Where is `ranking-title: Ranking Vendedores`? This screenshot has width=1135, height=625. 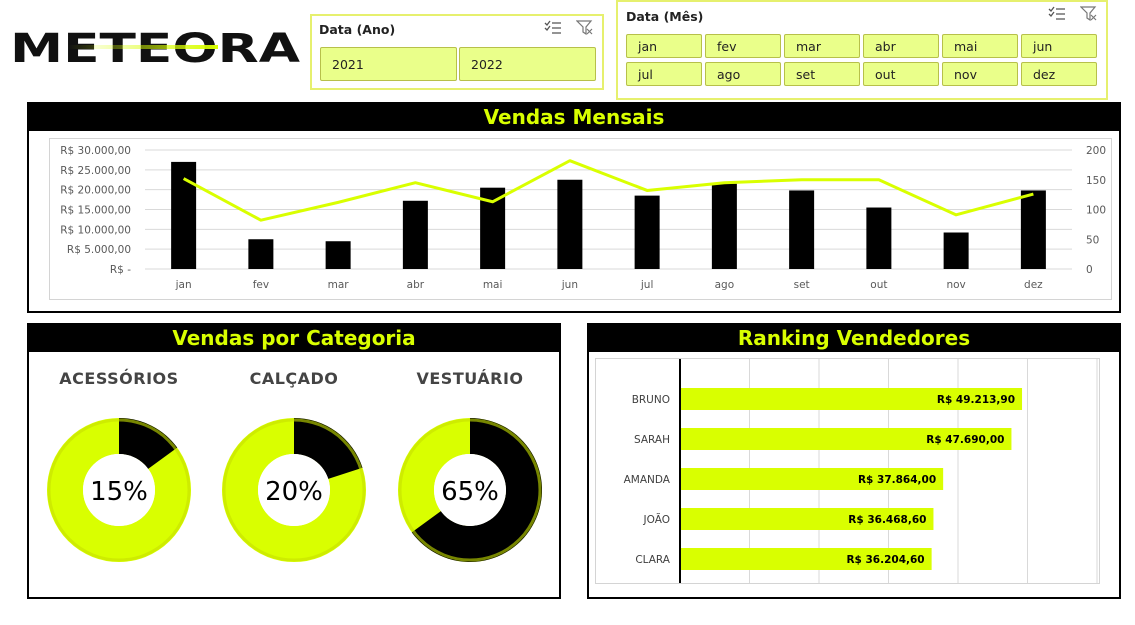 ranking-title: Ranking Vendedores is located at coordinates (854, 338).